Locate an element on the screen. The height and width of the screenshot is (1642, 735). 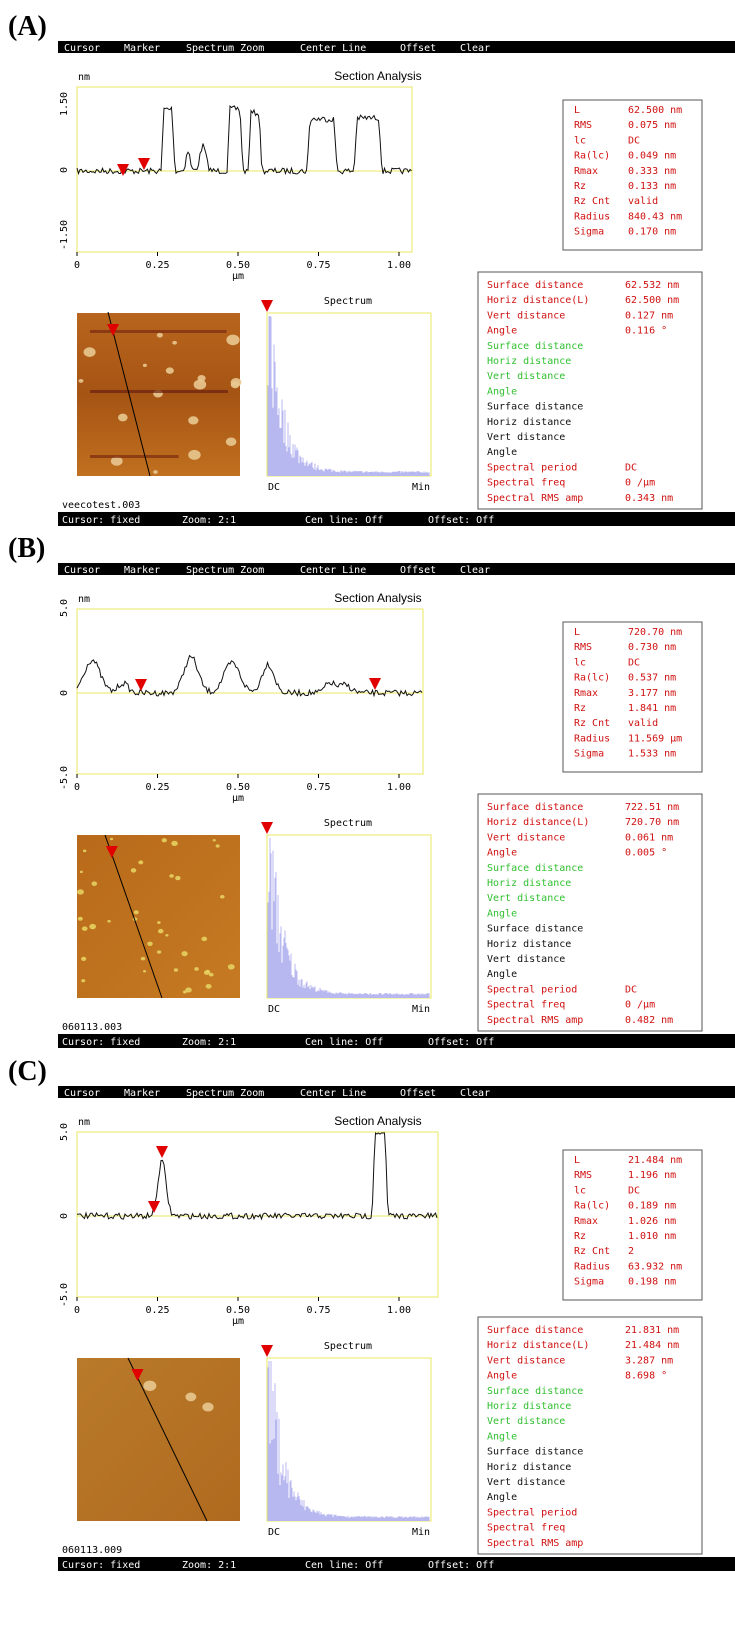
stat-label: Rmax is located at coordinates (586, 171).